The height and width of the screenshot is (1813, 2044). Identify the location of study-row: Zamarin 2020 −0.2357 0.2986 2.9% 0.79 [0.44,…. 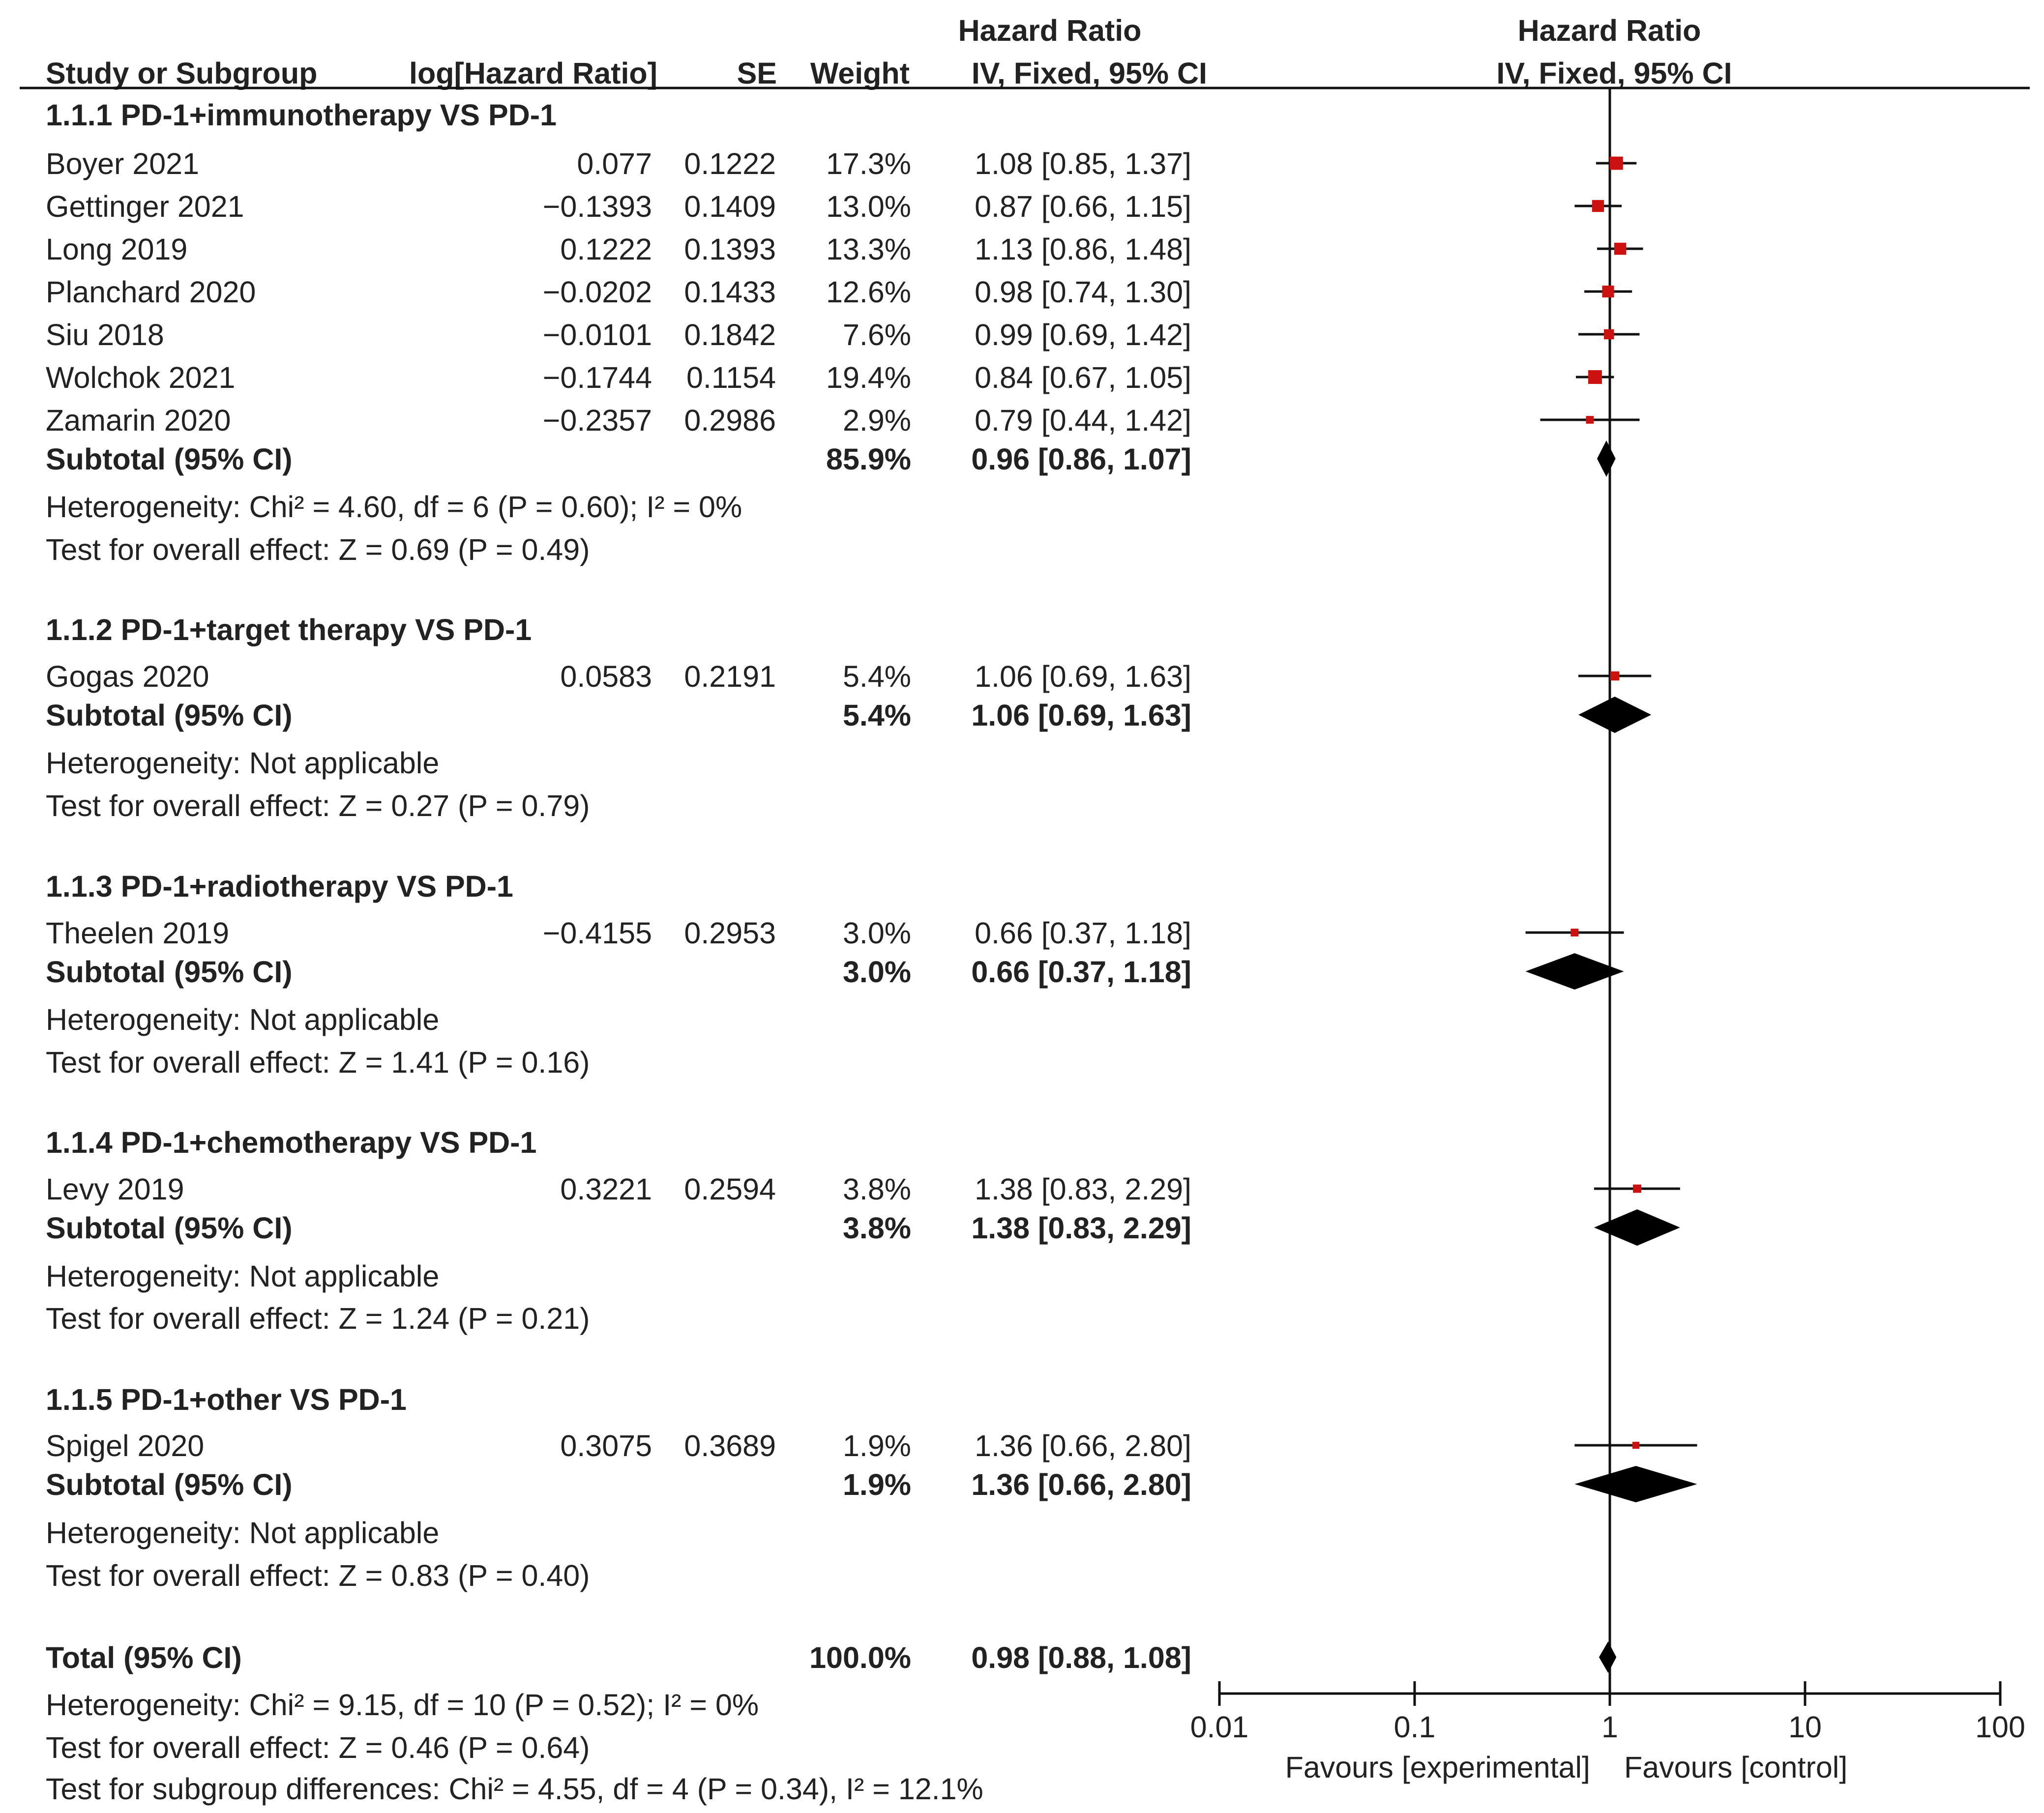
(618, 420).